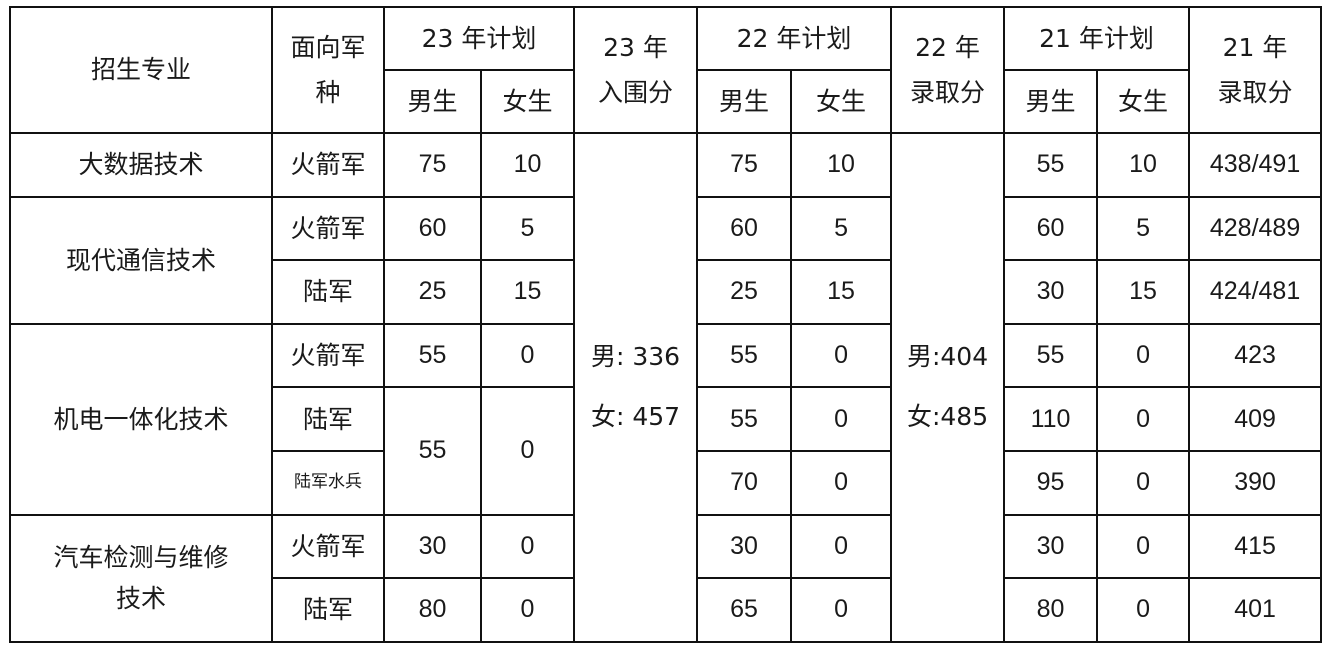 This screenshot has width=1330, height=650. Describe the element at coordinates (841, 228) in the screenshot. I see `plan22-female: 5` at that location.